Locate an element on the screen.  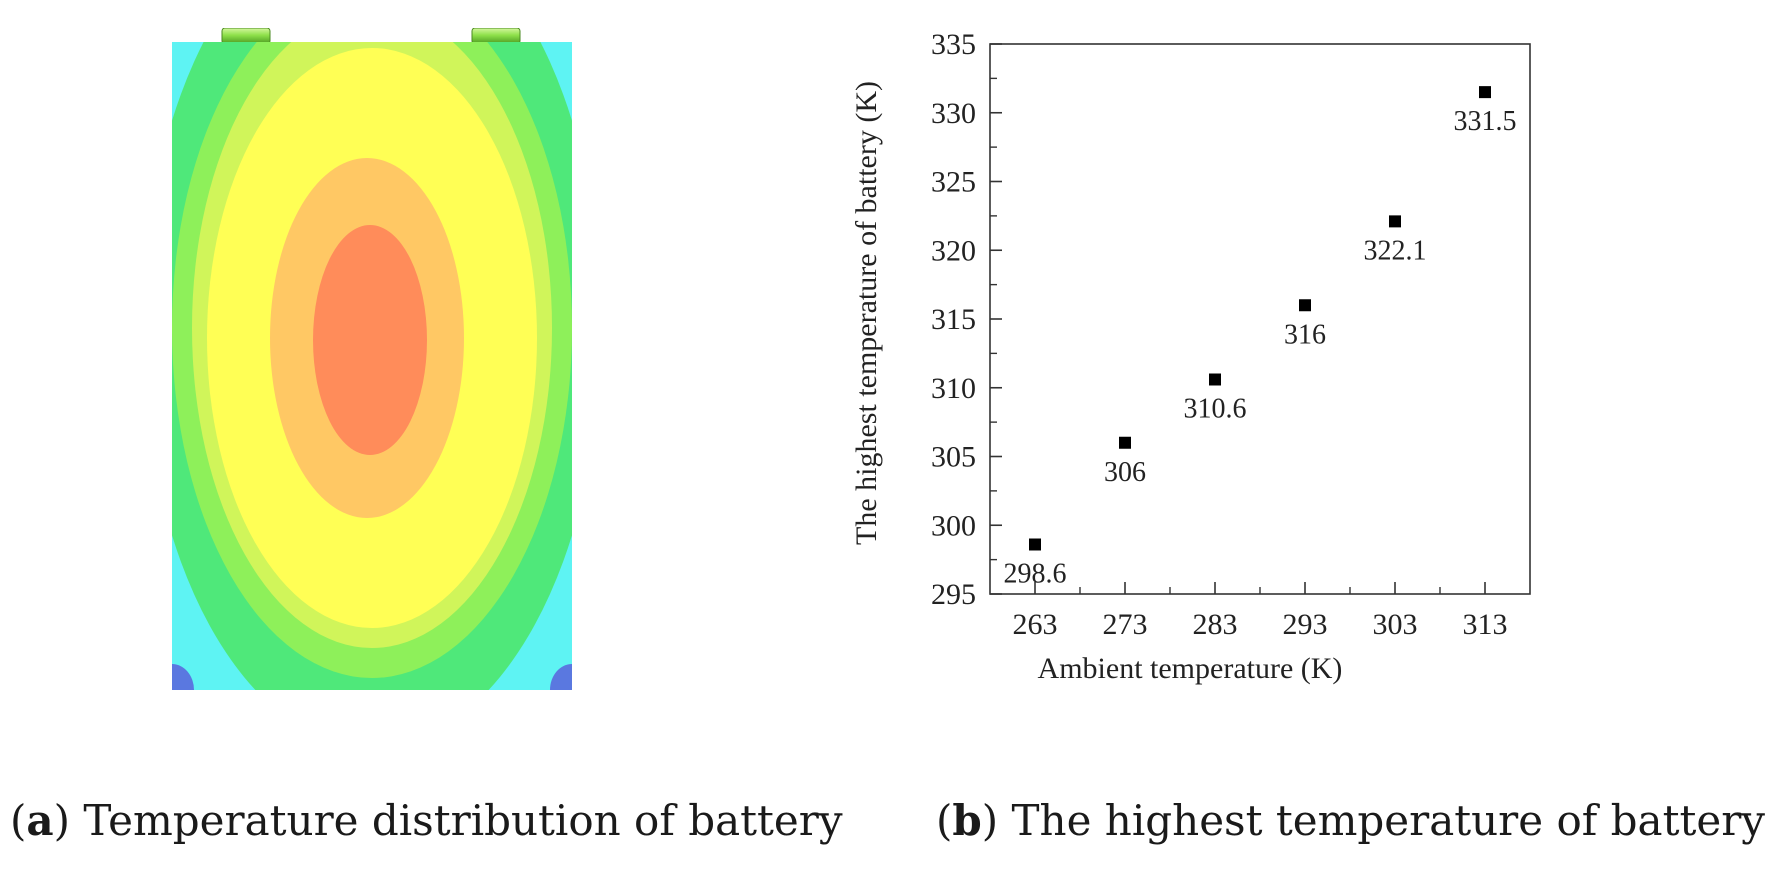
battery-terminal-right is located at coordinates (496, 36).